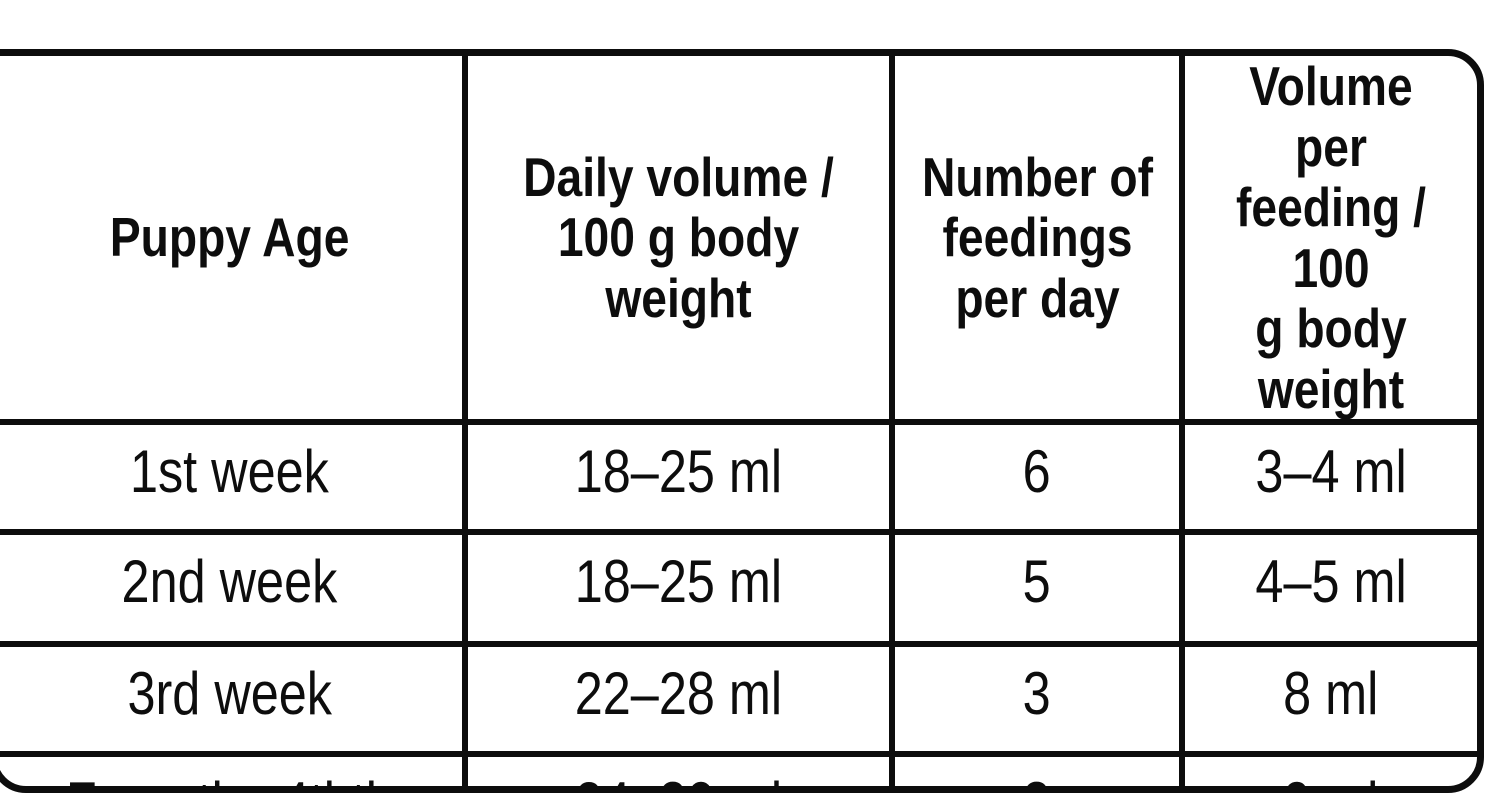 The height and width of the screenshot is (807, 1490). Describe the element at coordinates (1331, 238) in the screenshot. I see `header-volume-per-feeding-label: Volume per feeding / 100 g body weight` at that location.